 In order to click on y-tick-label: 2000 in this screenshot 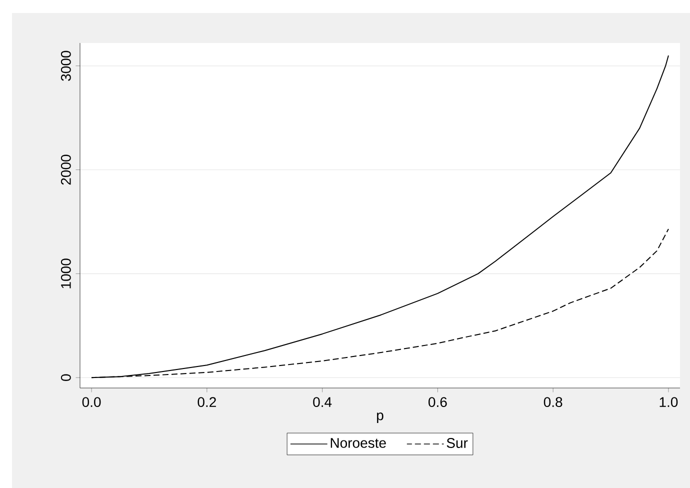, I will do `click(65, 169)`.